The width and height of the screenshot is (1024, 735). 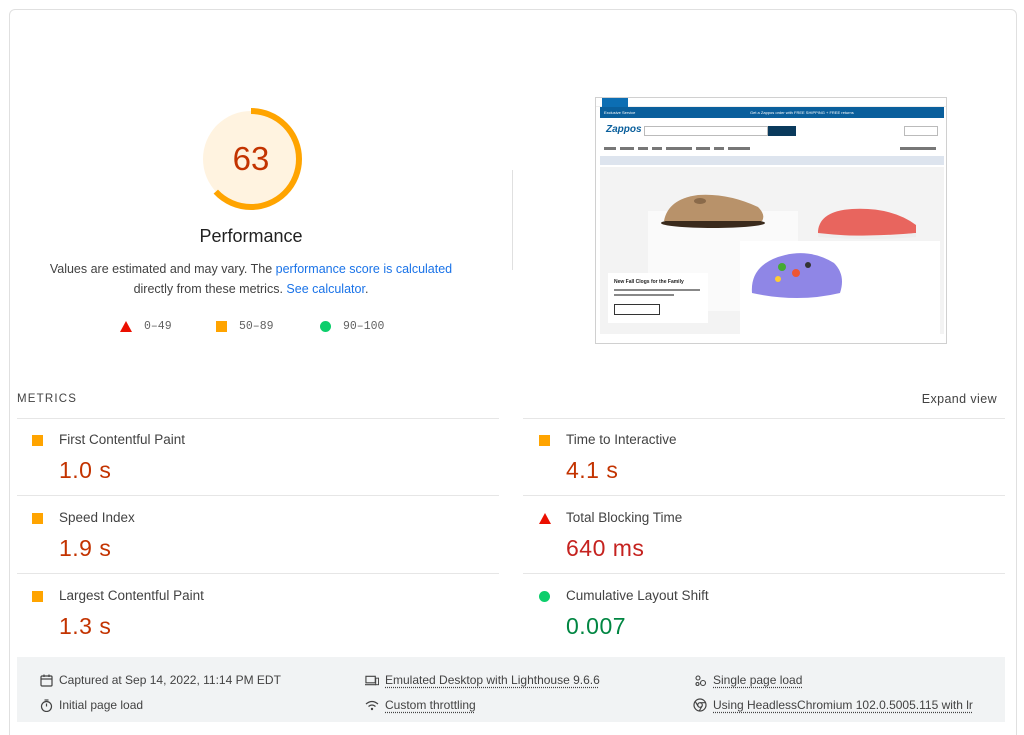 What do you see at coordinates (706, 131) in the screenshot?
I see `thumb-search` at bounding box center [706, 131].